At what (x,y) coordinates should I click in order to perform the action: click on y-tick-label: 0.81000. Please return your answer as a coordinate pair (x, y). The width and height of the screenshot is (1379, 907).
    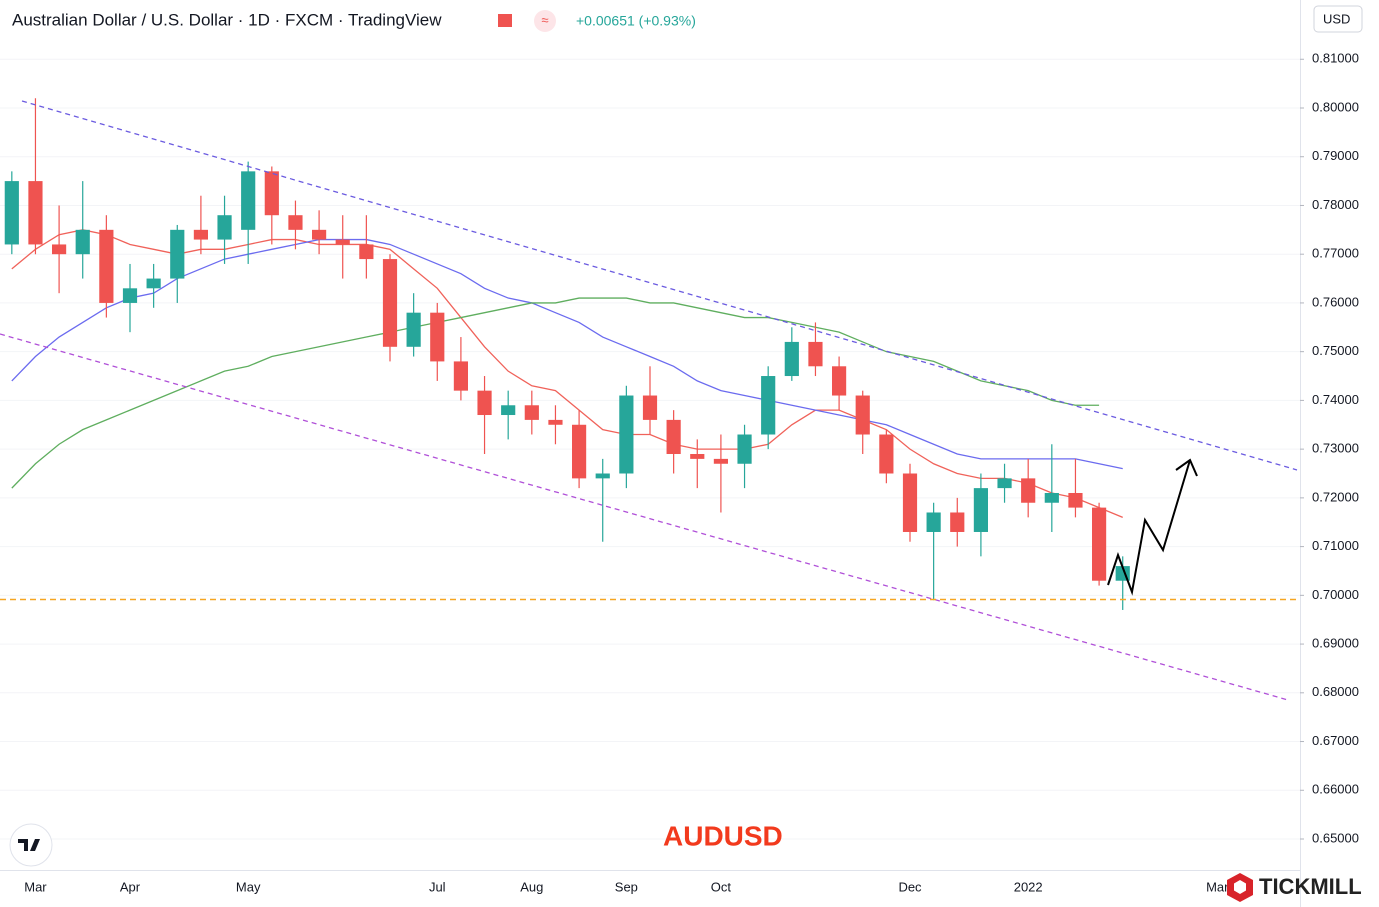
    Looking at the image, I should click on (1335, 58).